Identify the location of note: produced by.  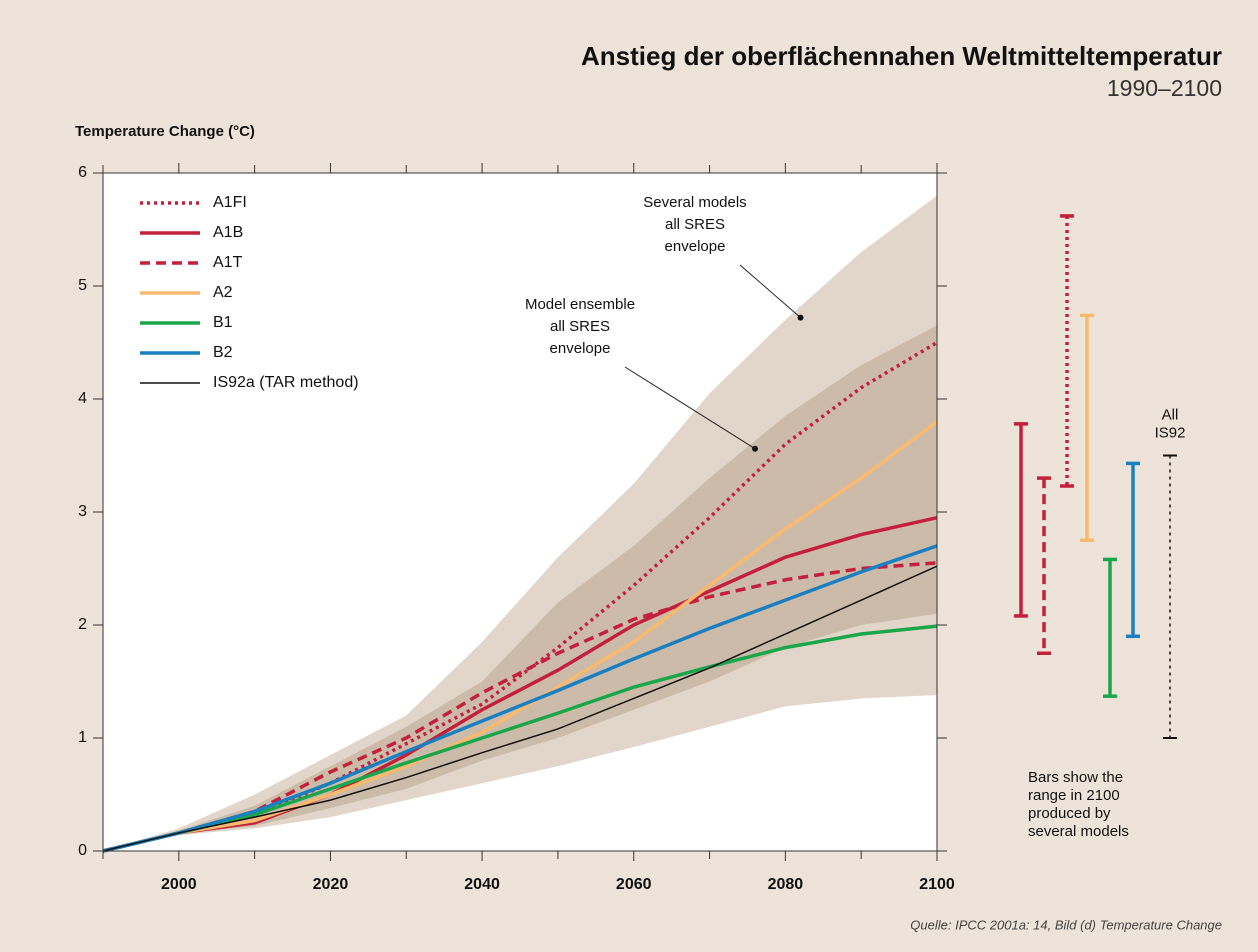
(1069, 813).